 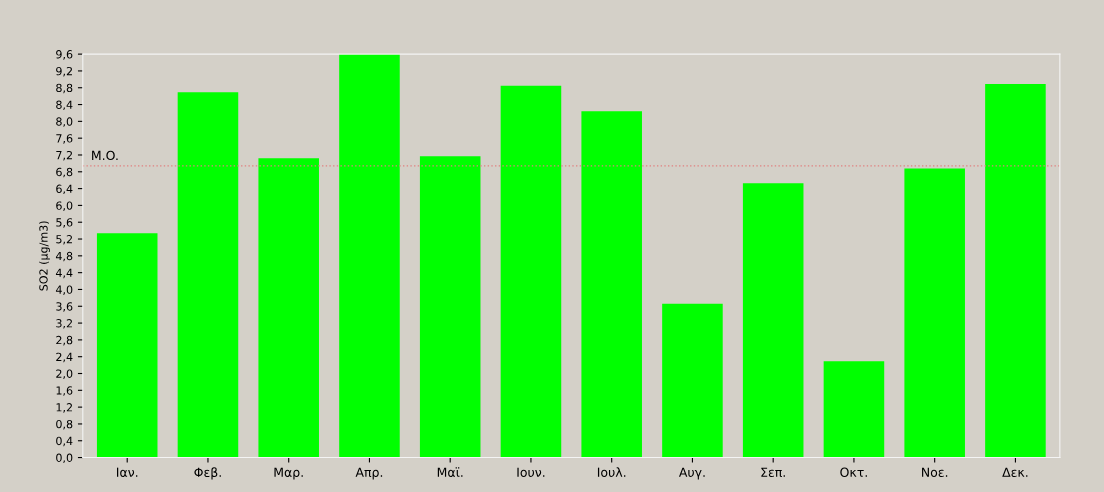 I want to click on x-tick-label: Ιουλ., so click(x=611, y=472).